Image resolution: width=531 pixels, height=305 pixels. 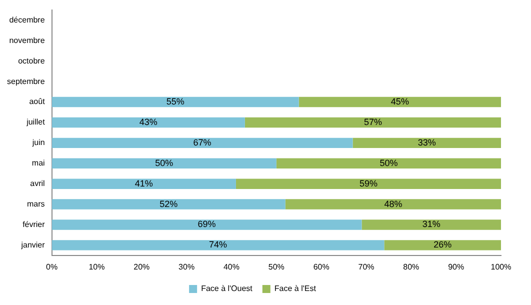 I want to click on y-tick-label: décembre, so click(x=27, y=19).